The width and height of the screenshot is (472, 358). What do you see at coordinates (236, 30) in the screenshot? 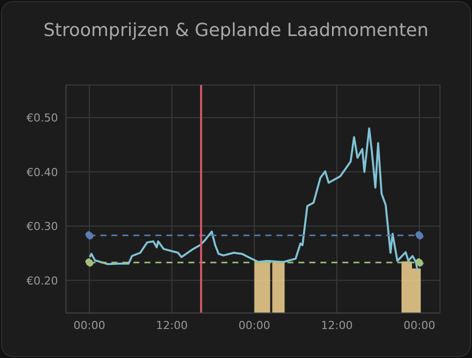
I see `chart-title: Stroomprijzen & Geplande Laadmomenten` at bounding box center [236, 30].